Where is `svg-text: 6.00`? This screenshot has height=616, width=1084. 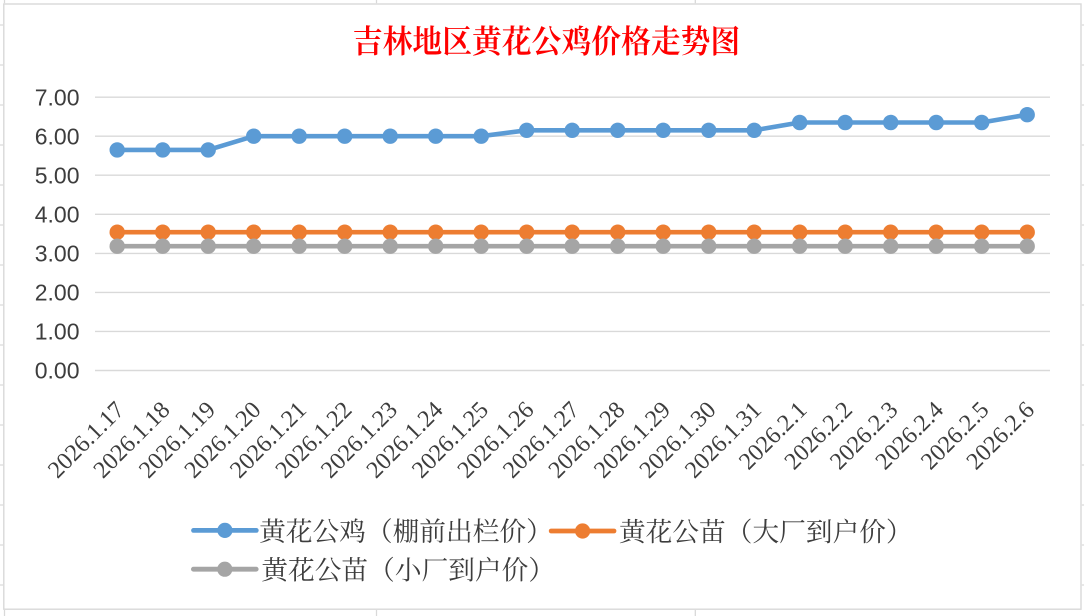 svg-text: 6.00 is located at coordinates (57, 136).